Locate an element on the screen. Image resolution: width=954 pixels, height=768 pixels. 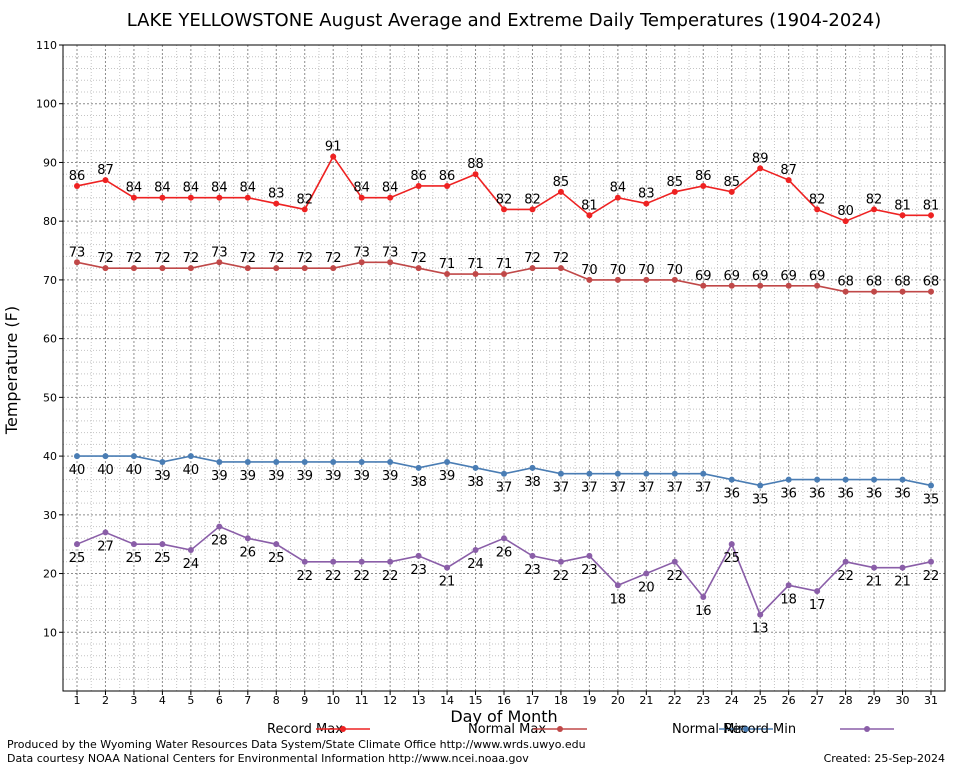
record-min-data-label: 24 is located at coordinates (475, 564).